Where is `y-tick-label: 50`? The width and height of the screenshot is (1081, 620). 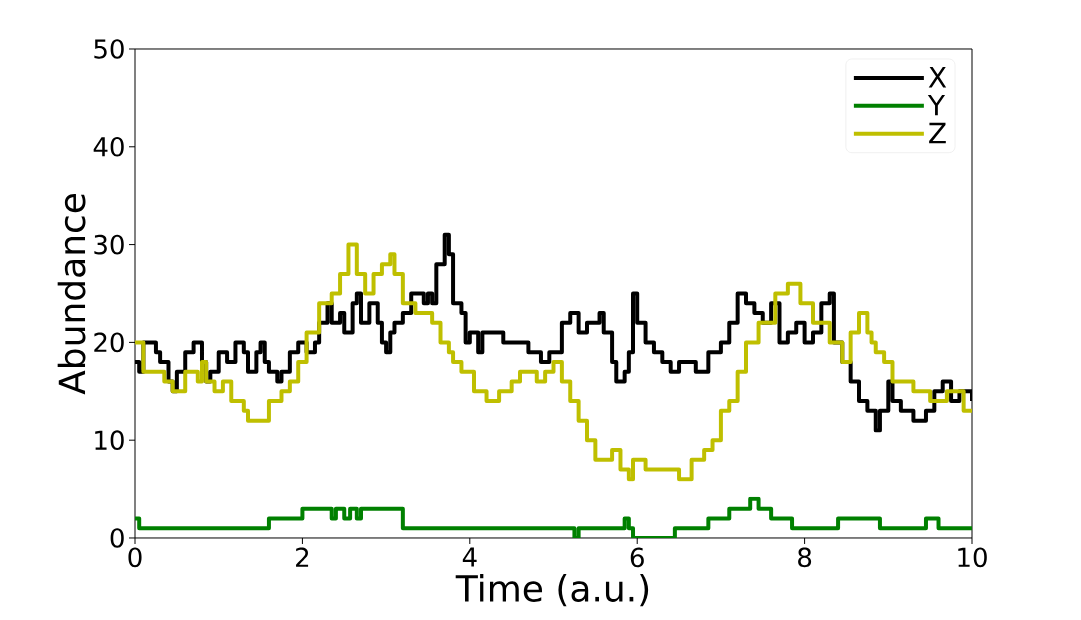 y-tick-label: 50 is located at coordinates (109, 49).